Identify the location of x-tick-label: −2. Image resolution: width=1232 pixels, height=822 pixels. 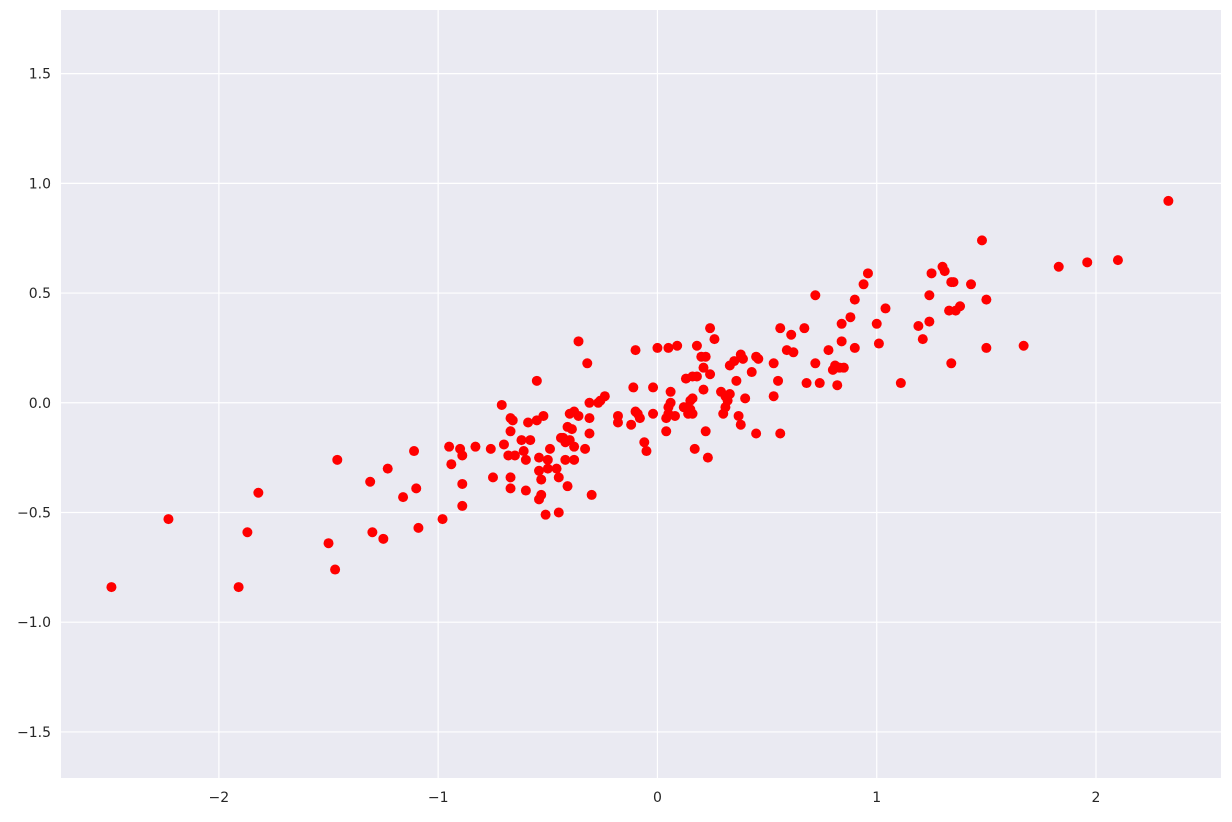
(219, 798).